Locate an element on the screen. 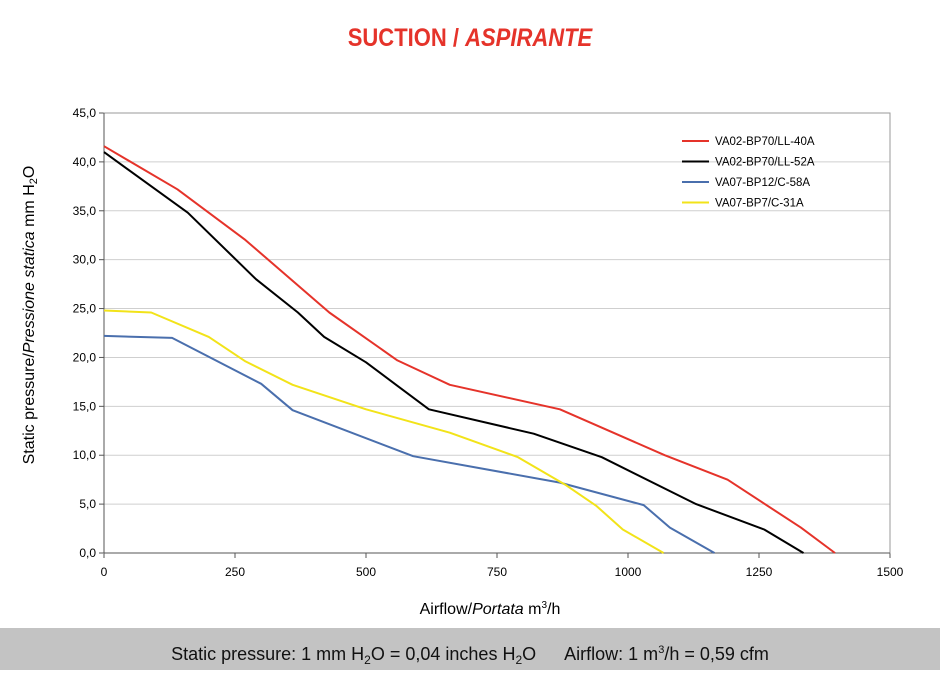 This screenshot has height=682, width=940. footer-pressure-text-2: O = 0,04 inches H is located at coordinates (443, 654).